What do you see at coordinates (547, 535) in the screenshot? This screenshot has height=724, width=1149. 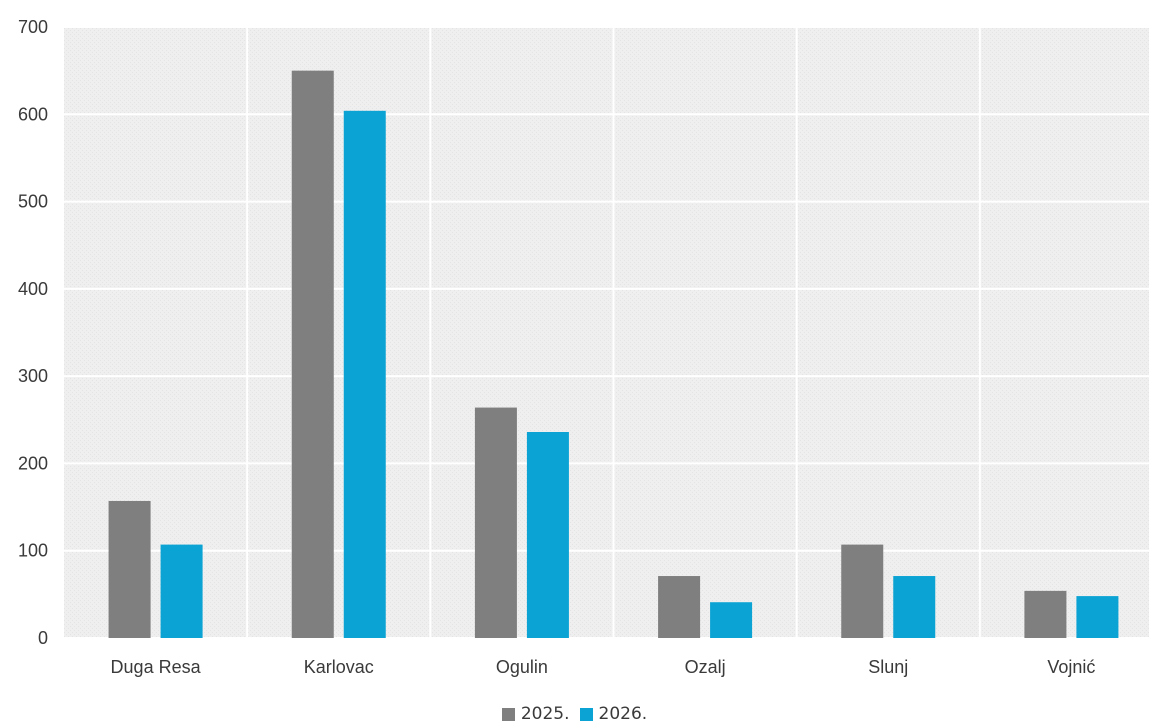 I see `bar-2026-ogulin` at bounding box center [547, 535].